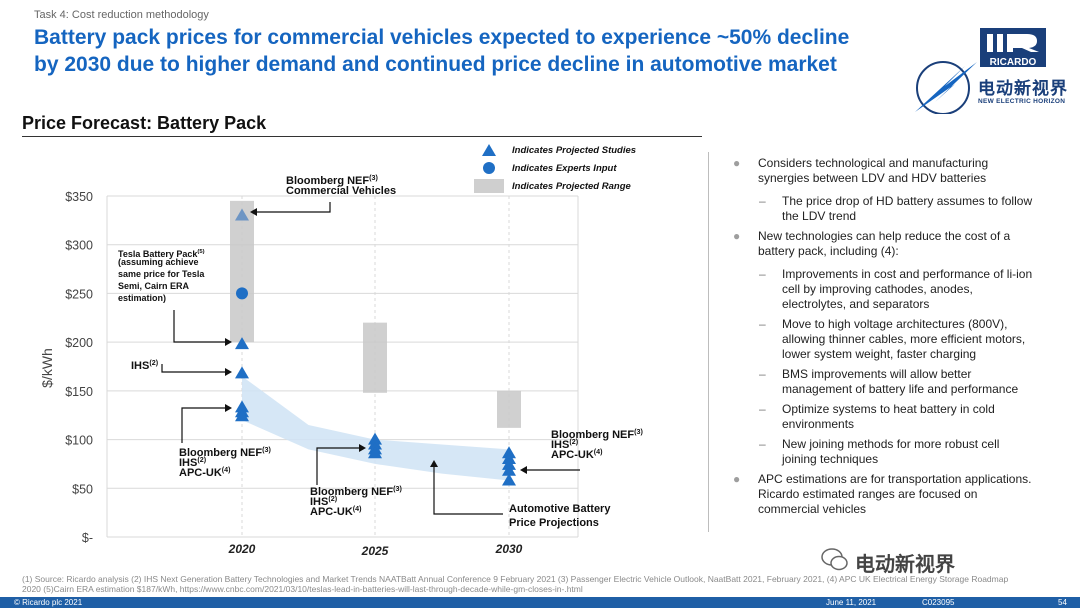 Image resolution: width=1080 pixels, height=608 pixels. Describe the element at coordinates (468, 489) in the screenshot. I see `arrow-projection` at that location.